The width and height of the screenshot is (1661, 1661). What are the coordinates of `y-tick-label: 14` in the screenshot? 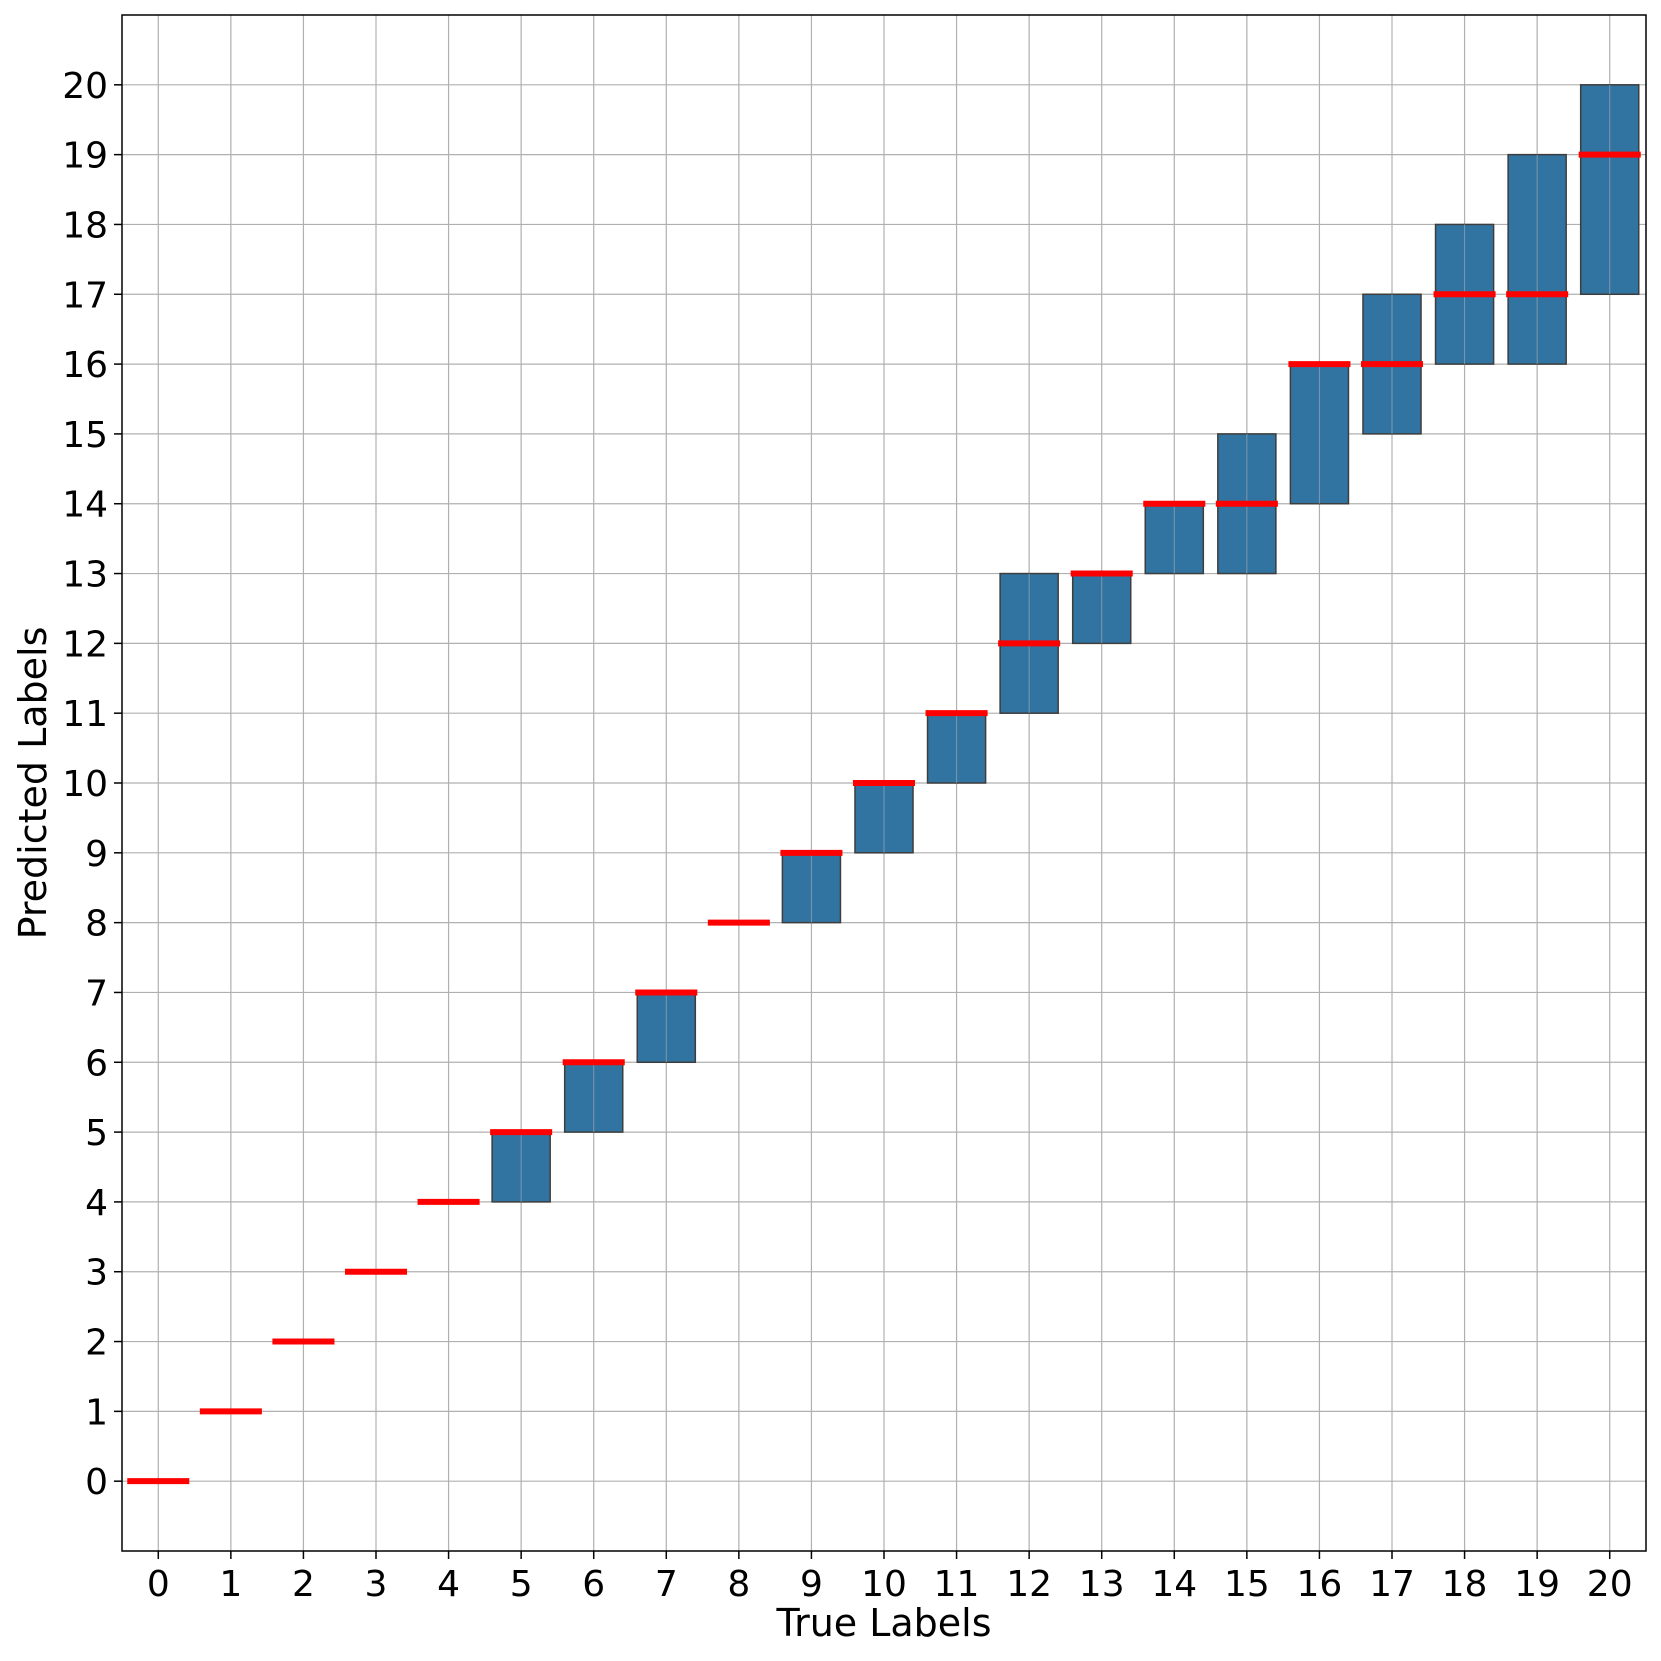 It's located at (85, 505).